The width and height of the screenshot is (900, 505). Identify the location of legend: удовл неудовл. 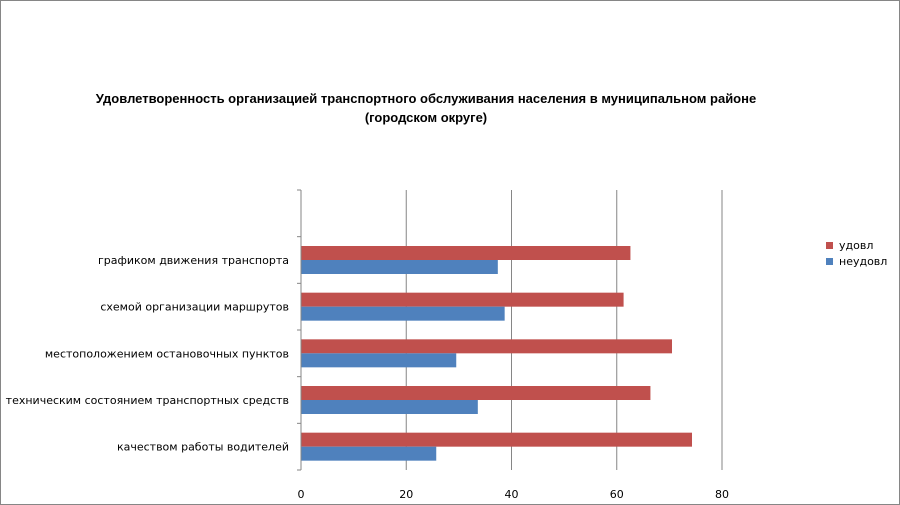
(856, 253).